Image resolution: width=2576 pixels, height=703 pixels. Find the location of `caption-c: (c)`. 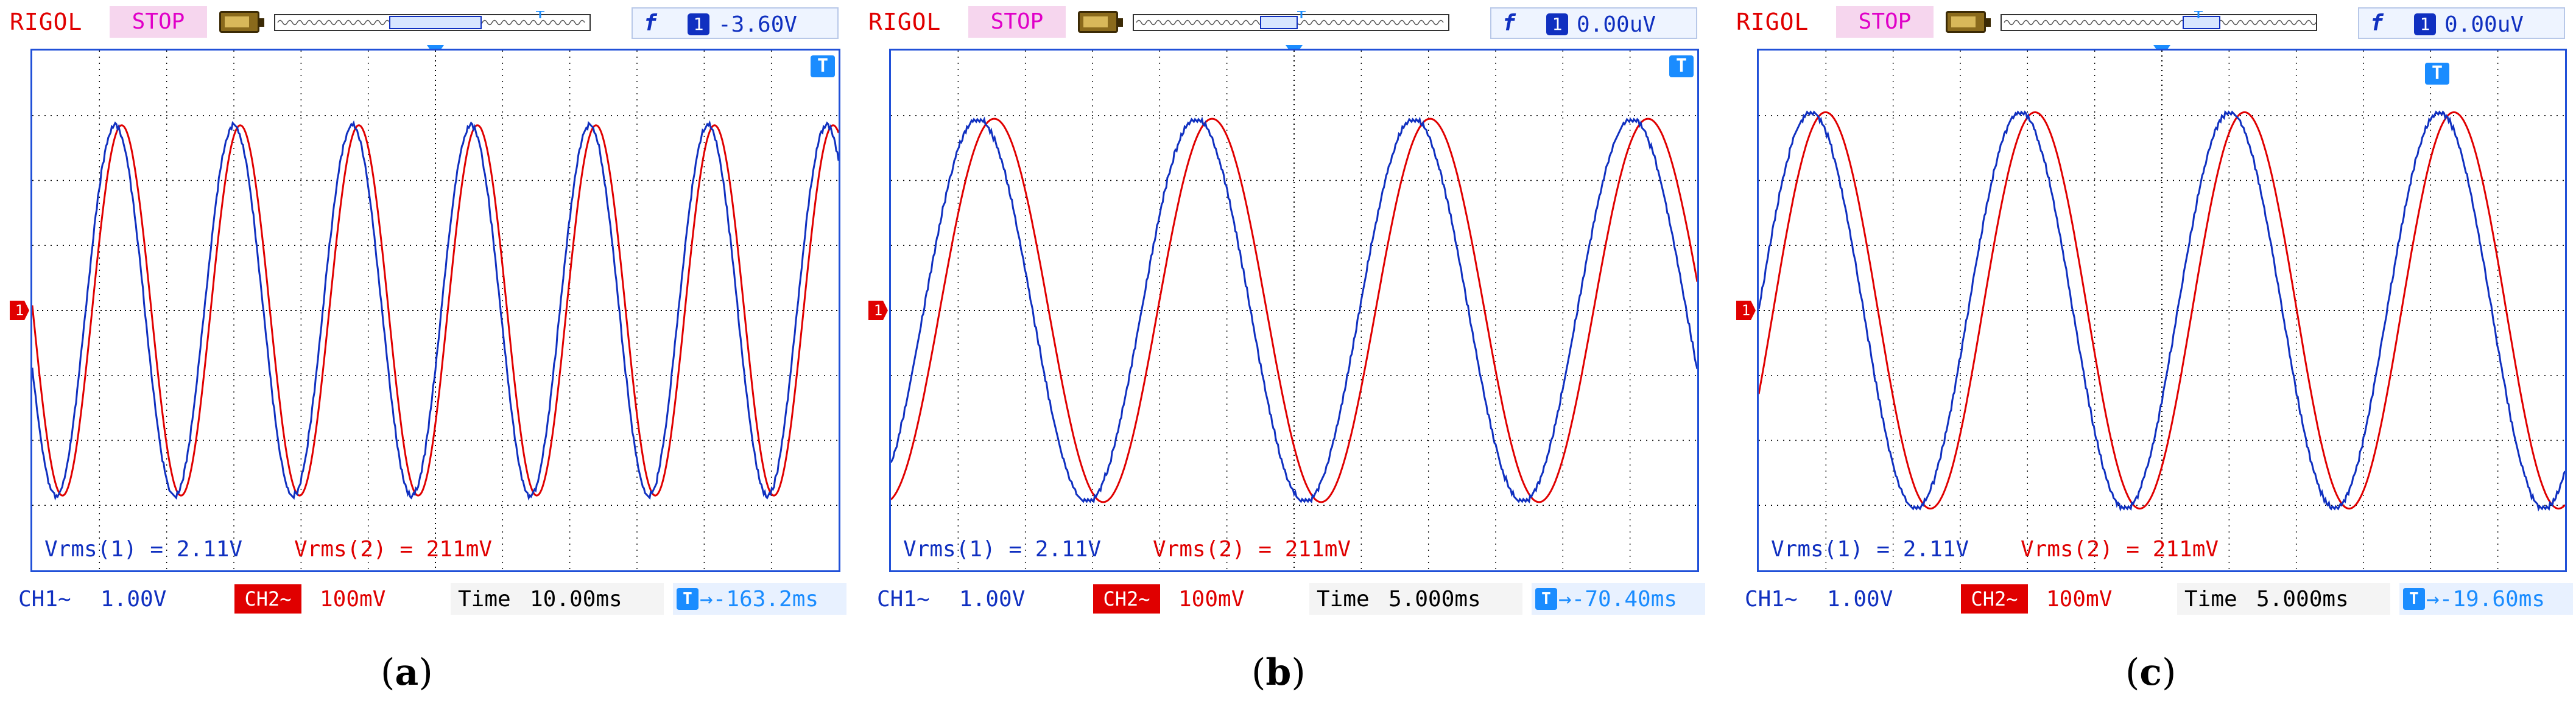

caption-c: (c) is located at coordinates (2151, 672).